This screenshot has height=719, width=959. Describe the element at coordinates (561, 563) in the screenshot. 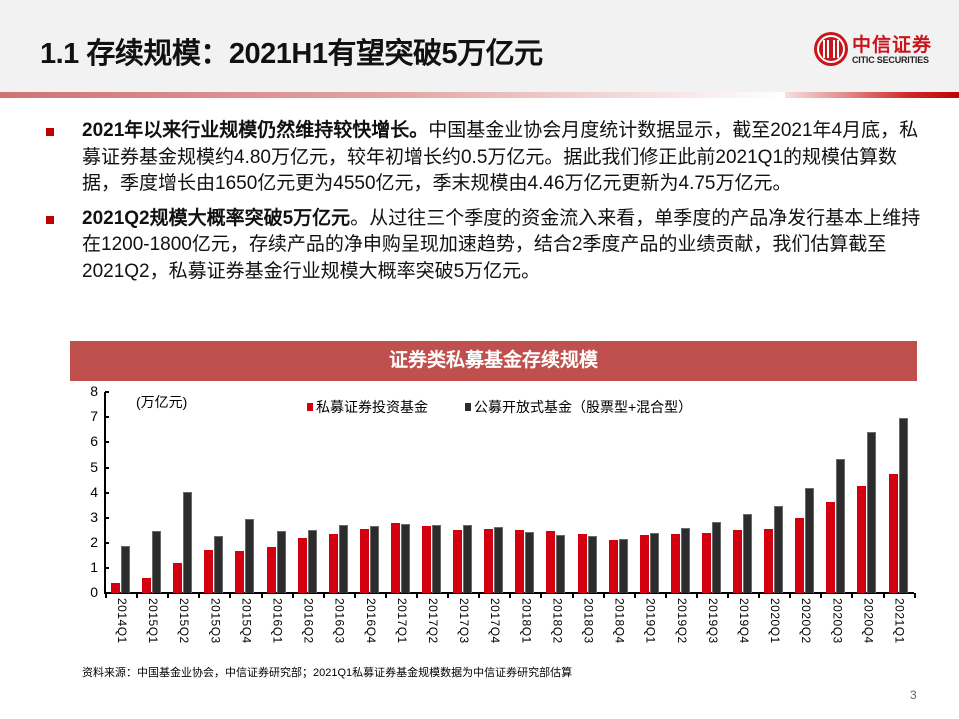

I see `bar-public-2018Q2` at that location.